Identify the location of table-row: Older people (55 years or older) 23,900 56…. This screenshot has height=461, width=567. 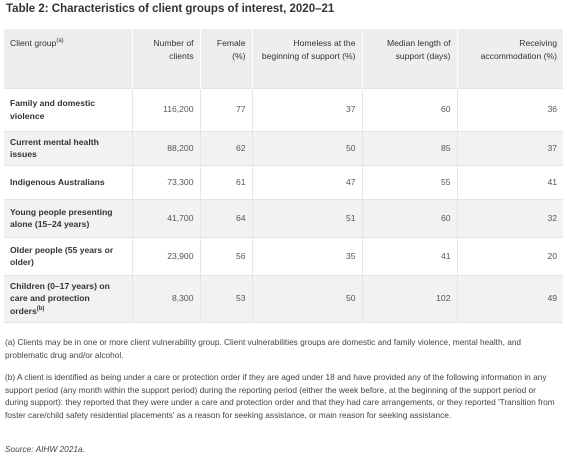
(283, 255).